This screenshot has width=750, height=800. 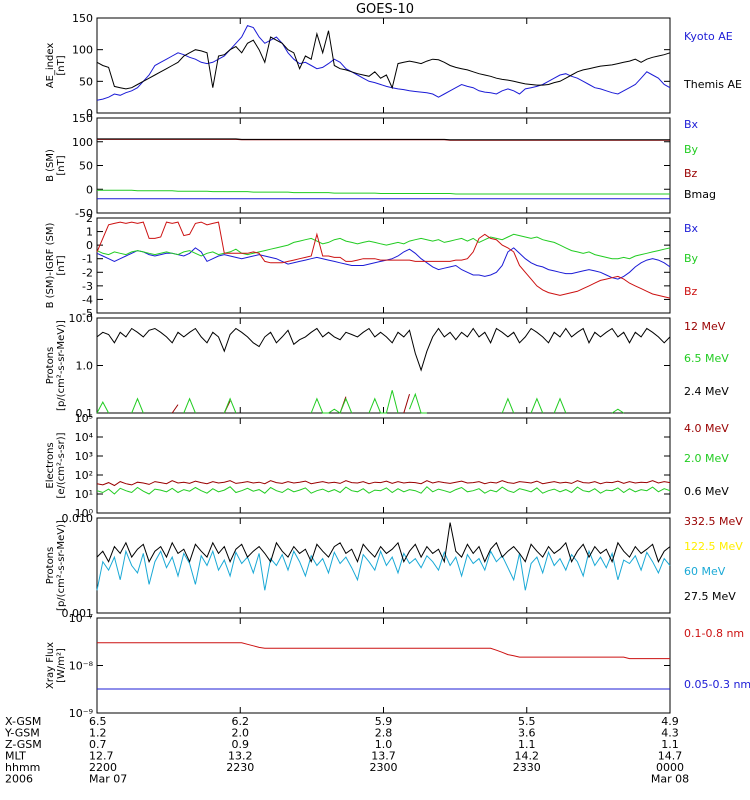 I want to click on footer-row-label: X-GSM, so click(x=23, y=721).